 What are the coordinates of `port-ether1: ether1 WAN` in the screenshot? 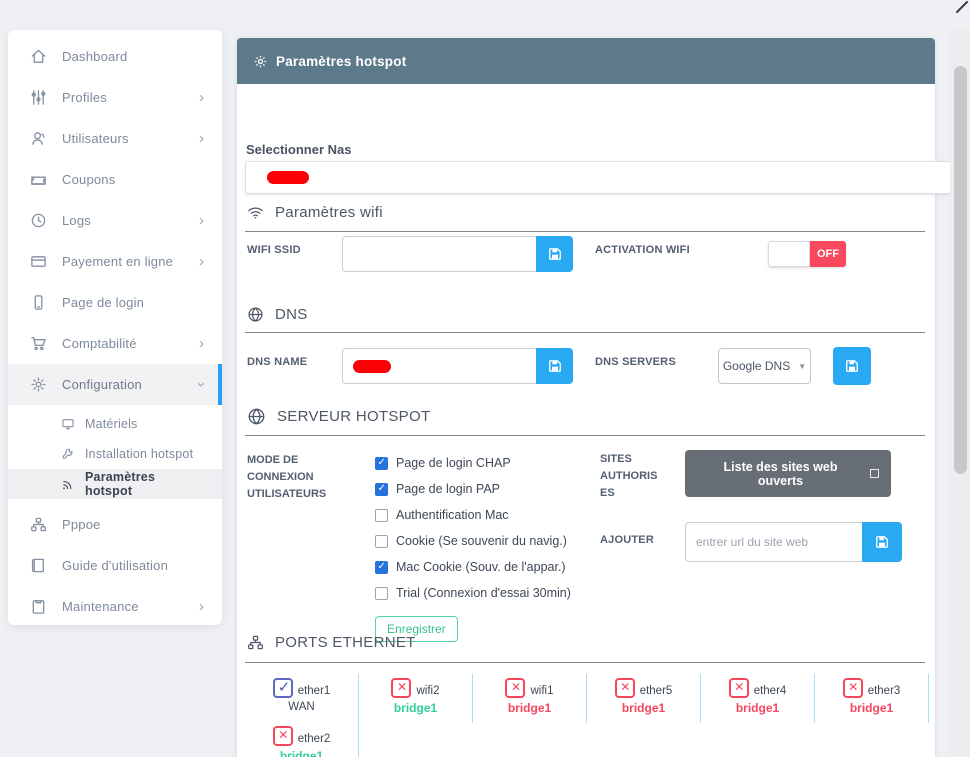 It's located at (302, 698).